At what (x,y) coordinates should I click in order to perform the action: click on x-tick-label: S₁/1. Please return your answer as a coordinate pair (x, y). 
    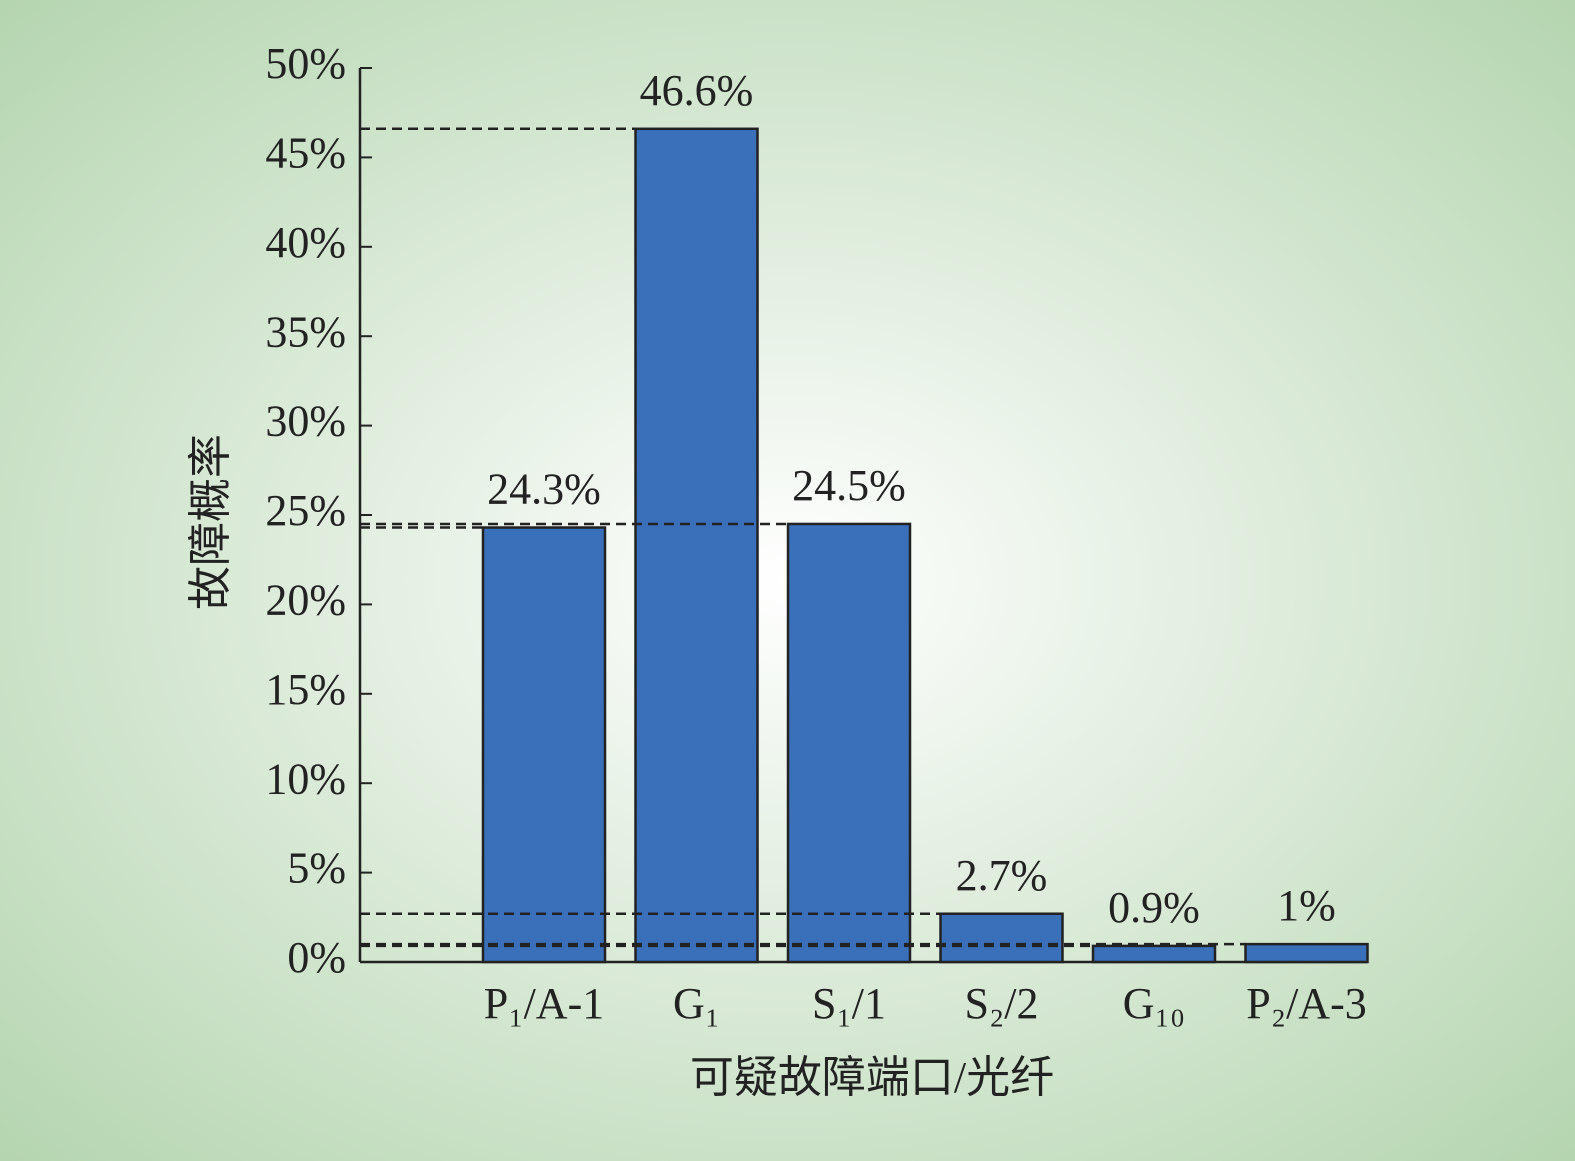
    Looking at the image, I should click on (849, 1003).